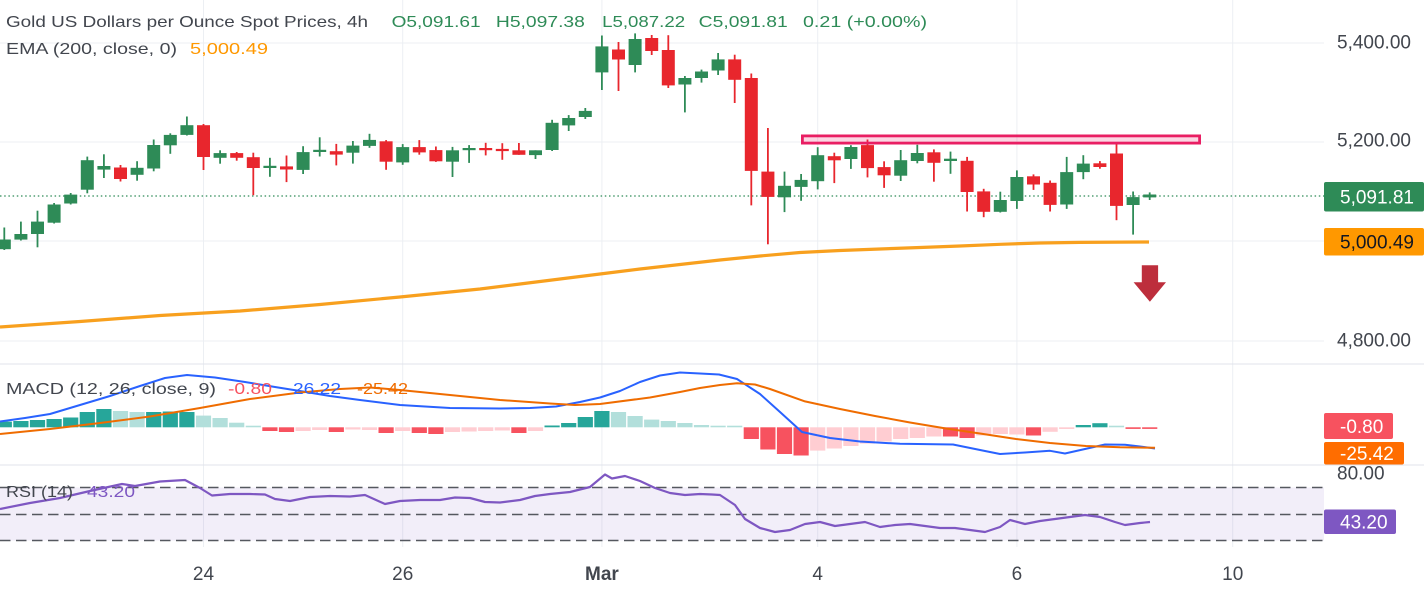 The height and width of the screenshot is (592, 1424). Describe the element at coordinates (643, 22) in the screenshot. I see `svg-text: L5,087.22` at that location.